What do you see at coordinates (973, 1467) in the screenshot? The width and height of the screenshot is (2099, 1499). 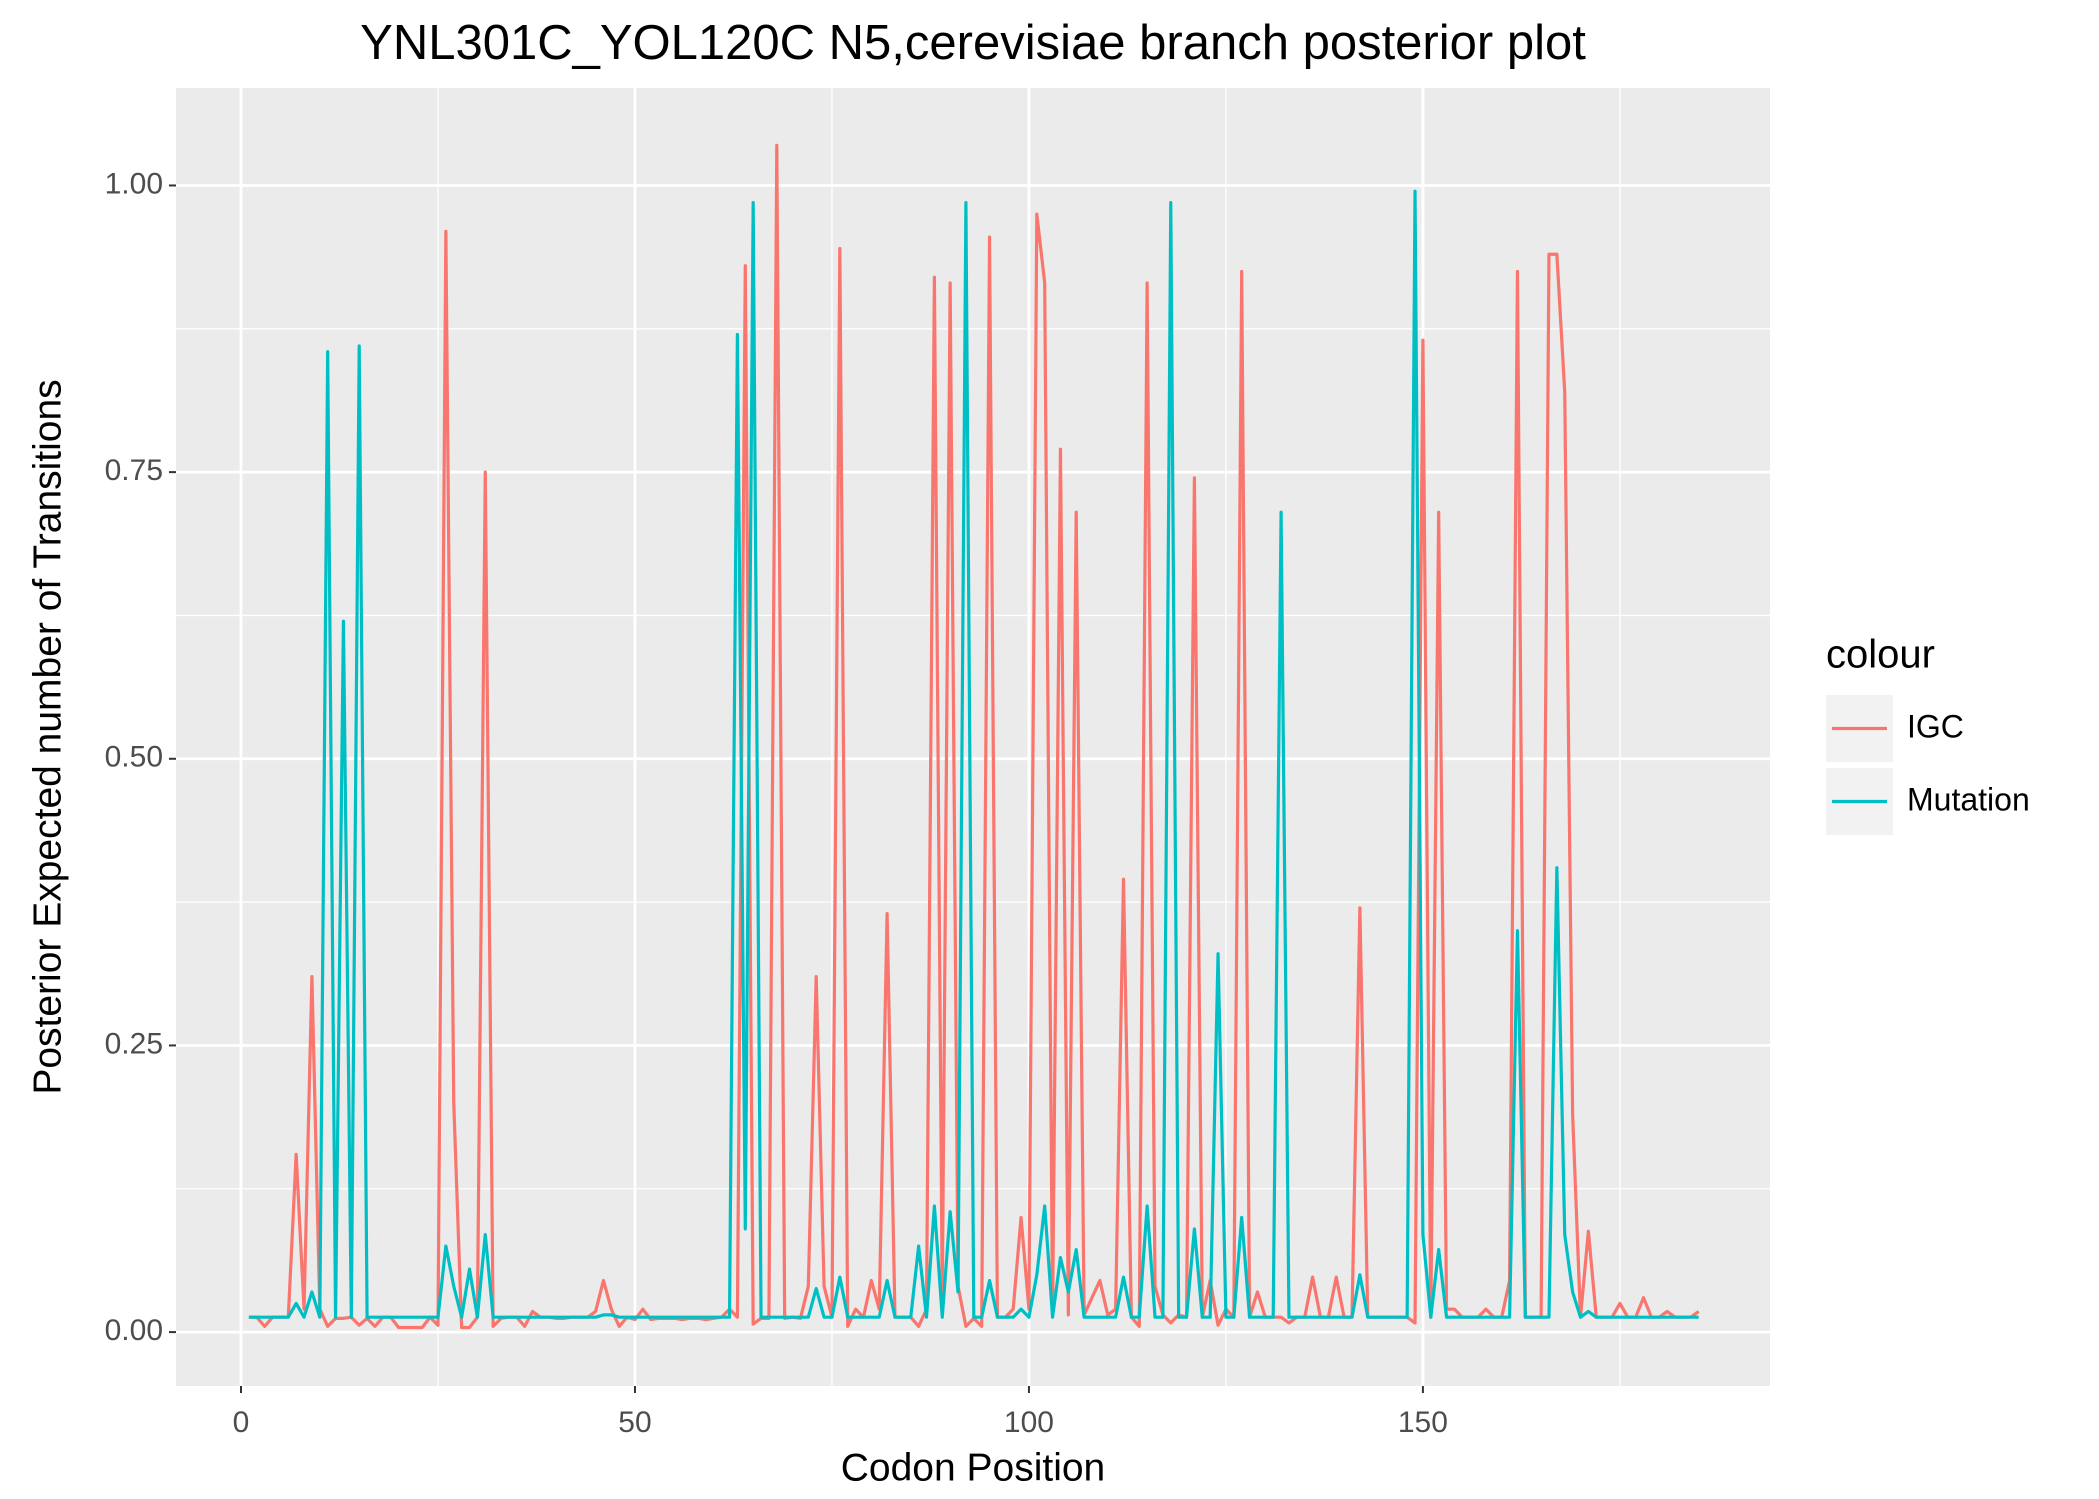 I see `x-axis-title: Codon Position` at bounding box center [973, 1467].